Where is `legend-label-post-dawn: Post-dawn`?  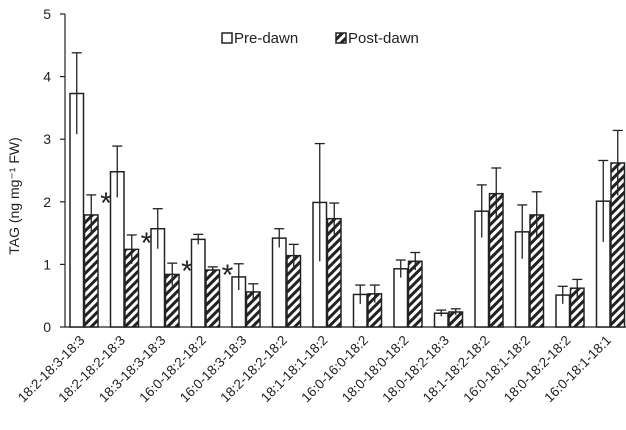 legend-label-post-dawn: Post-dawn is located at coordinates (383, 38).